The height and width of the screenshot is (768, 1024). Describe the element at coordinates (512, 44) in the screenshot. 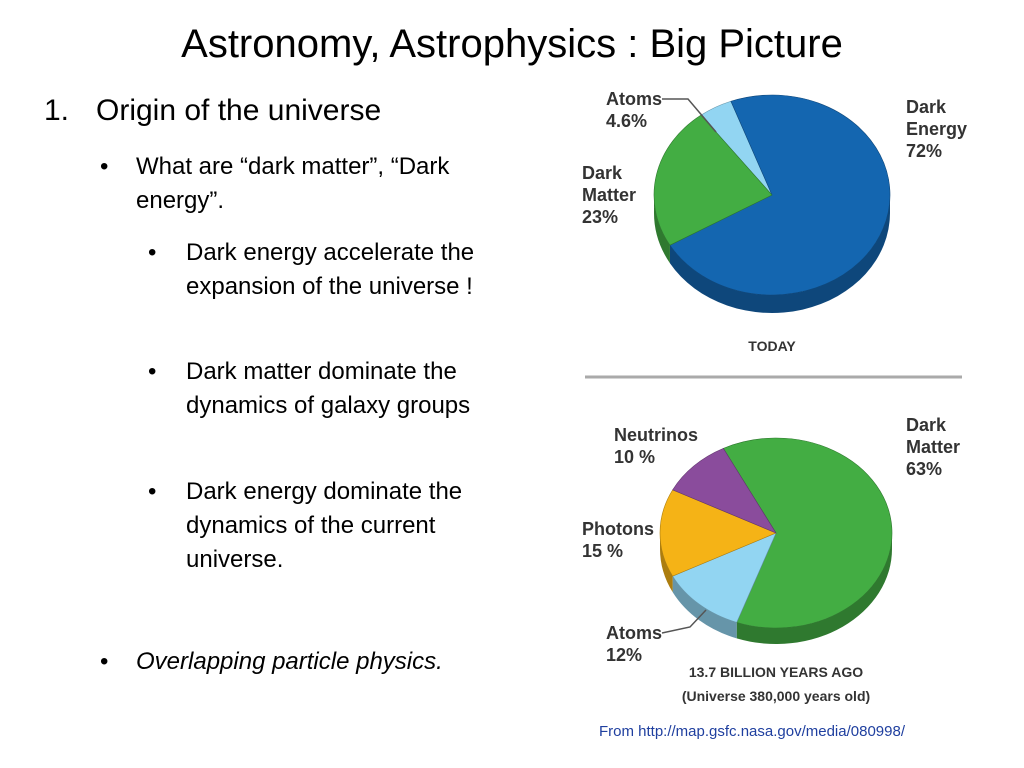

I see `slide-title: Astronomy, Astrophysics : Big Picture` at that location.